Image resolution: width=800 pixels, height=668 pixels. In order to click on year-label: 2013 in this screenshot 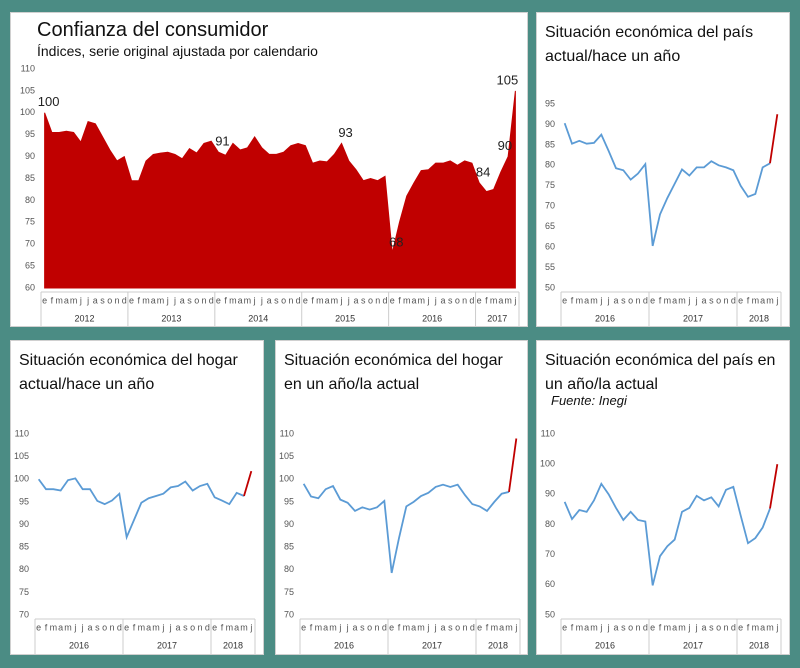, I will do `click(171, 318)`.